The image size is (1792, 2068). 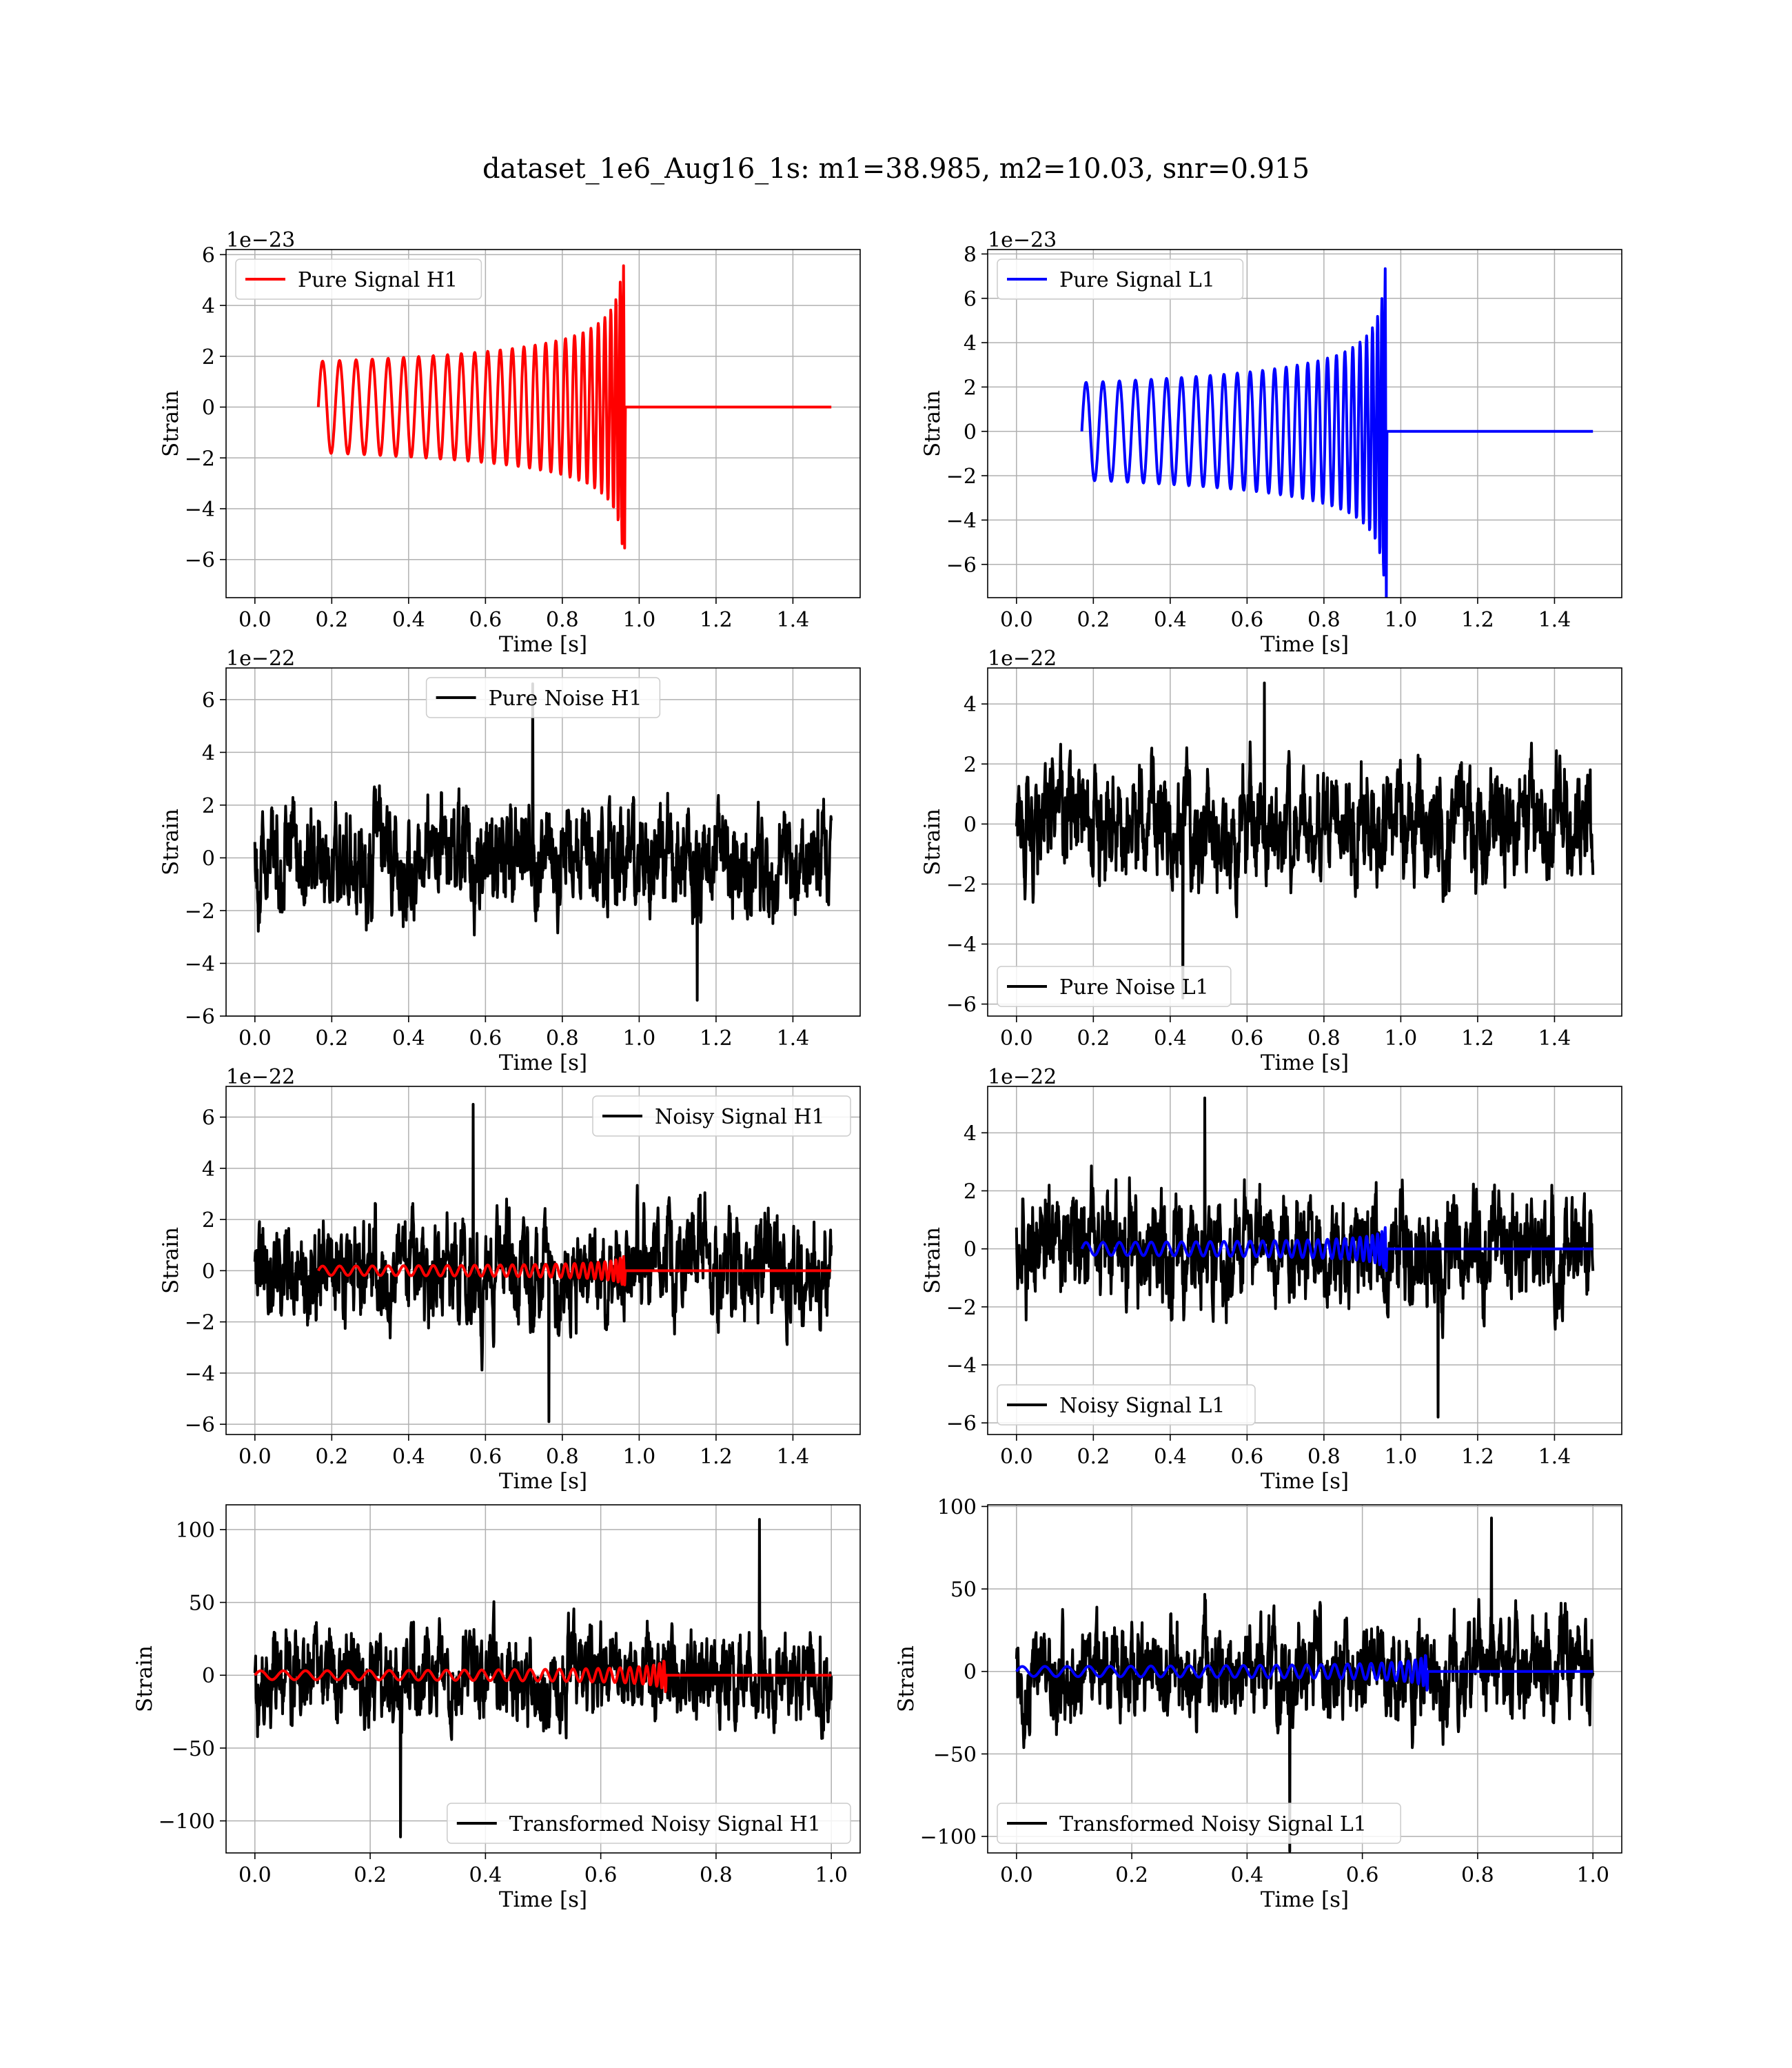 I want to click on legend: Noisy Signal H1, so click(x=722, y=1116).